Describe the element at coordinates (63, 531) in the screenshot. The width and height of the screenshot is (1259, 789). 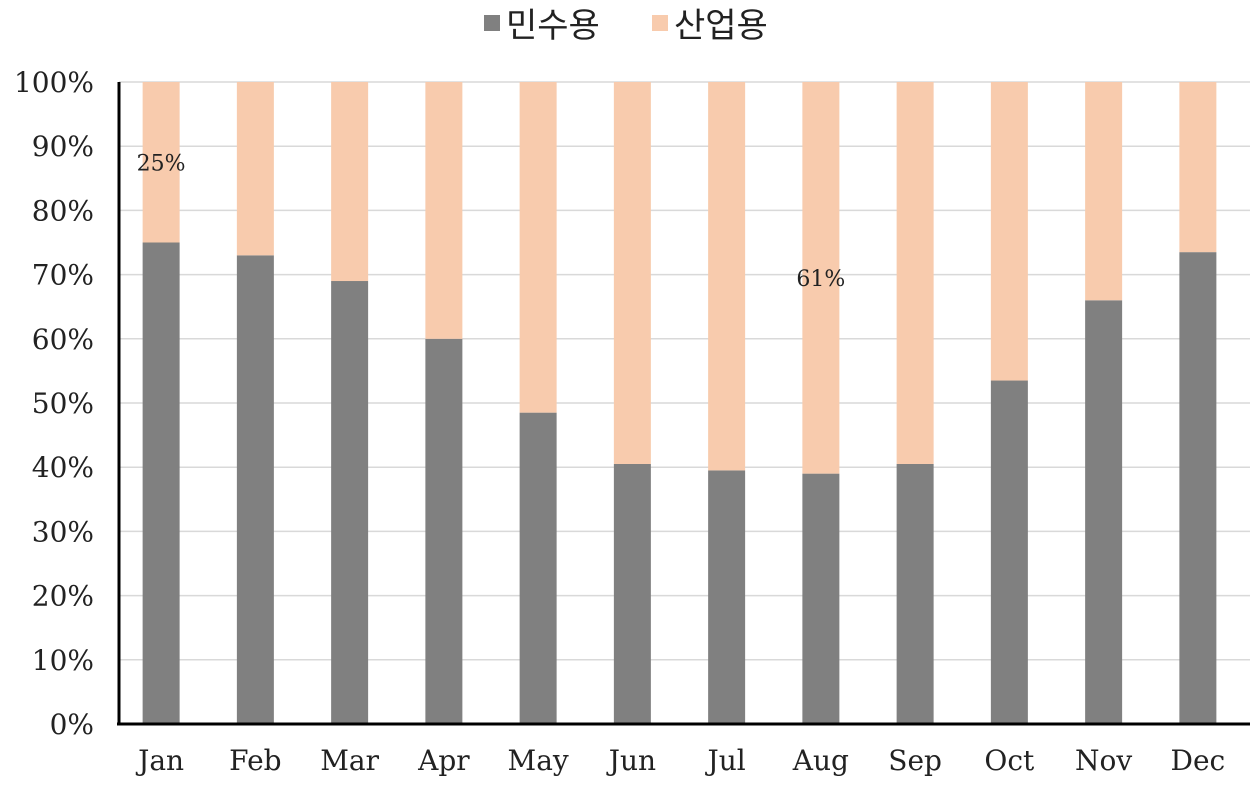
I see `y-tick-label: 30%` at that location.